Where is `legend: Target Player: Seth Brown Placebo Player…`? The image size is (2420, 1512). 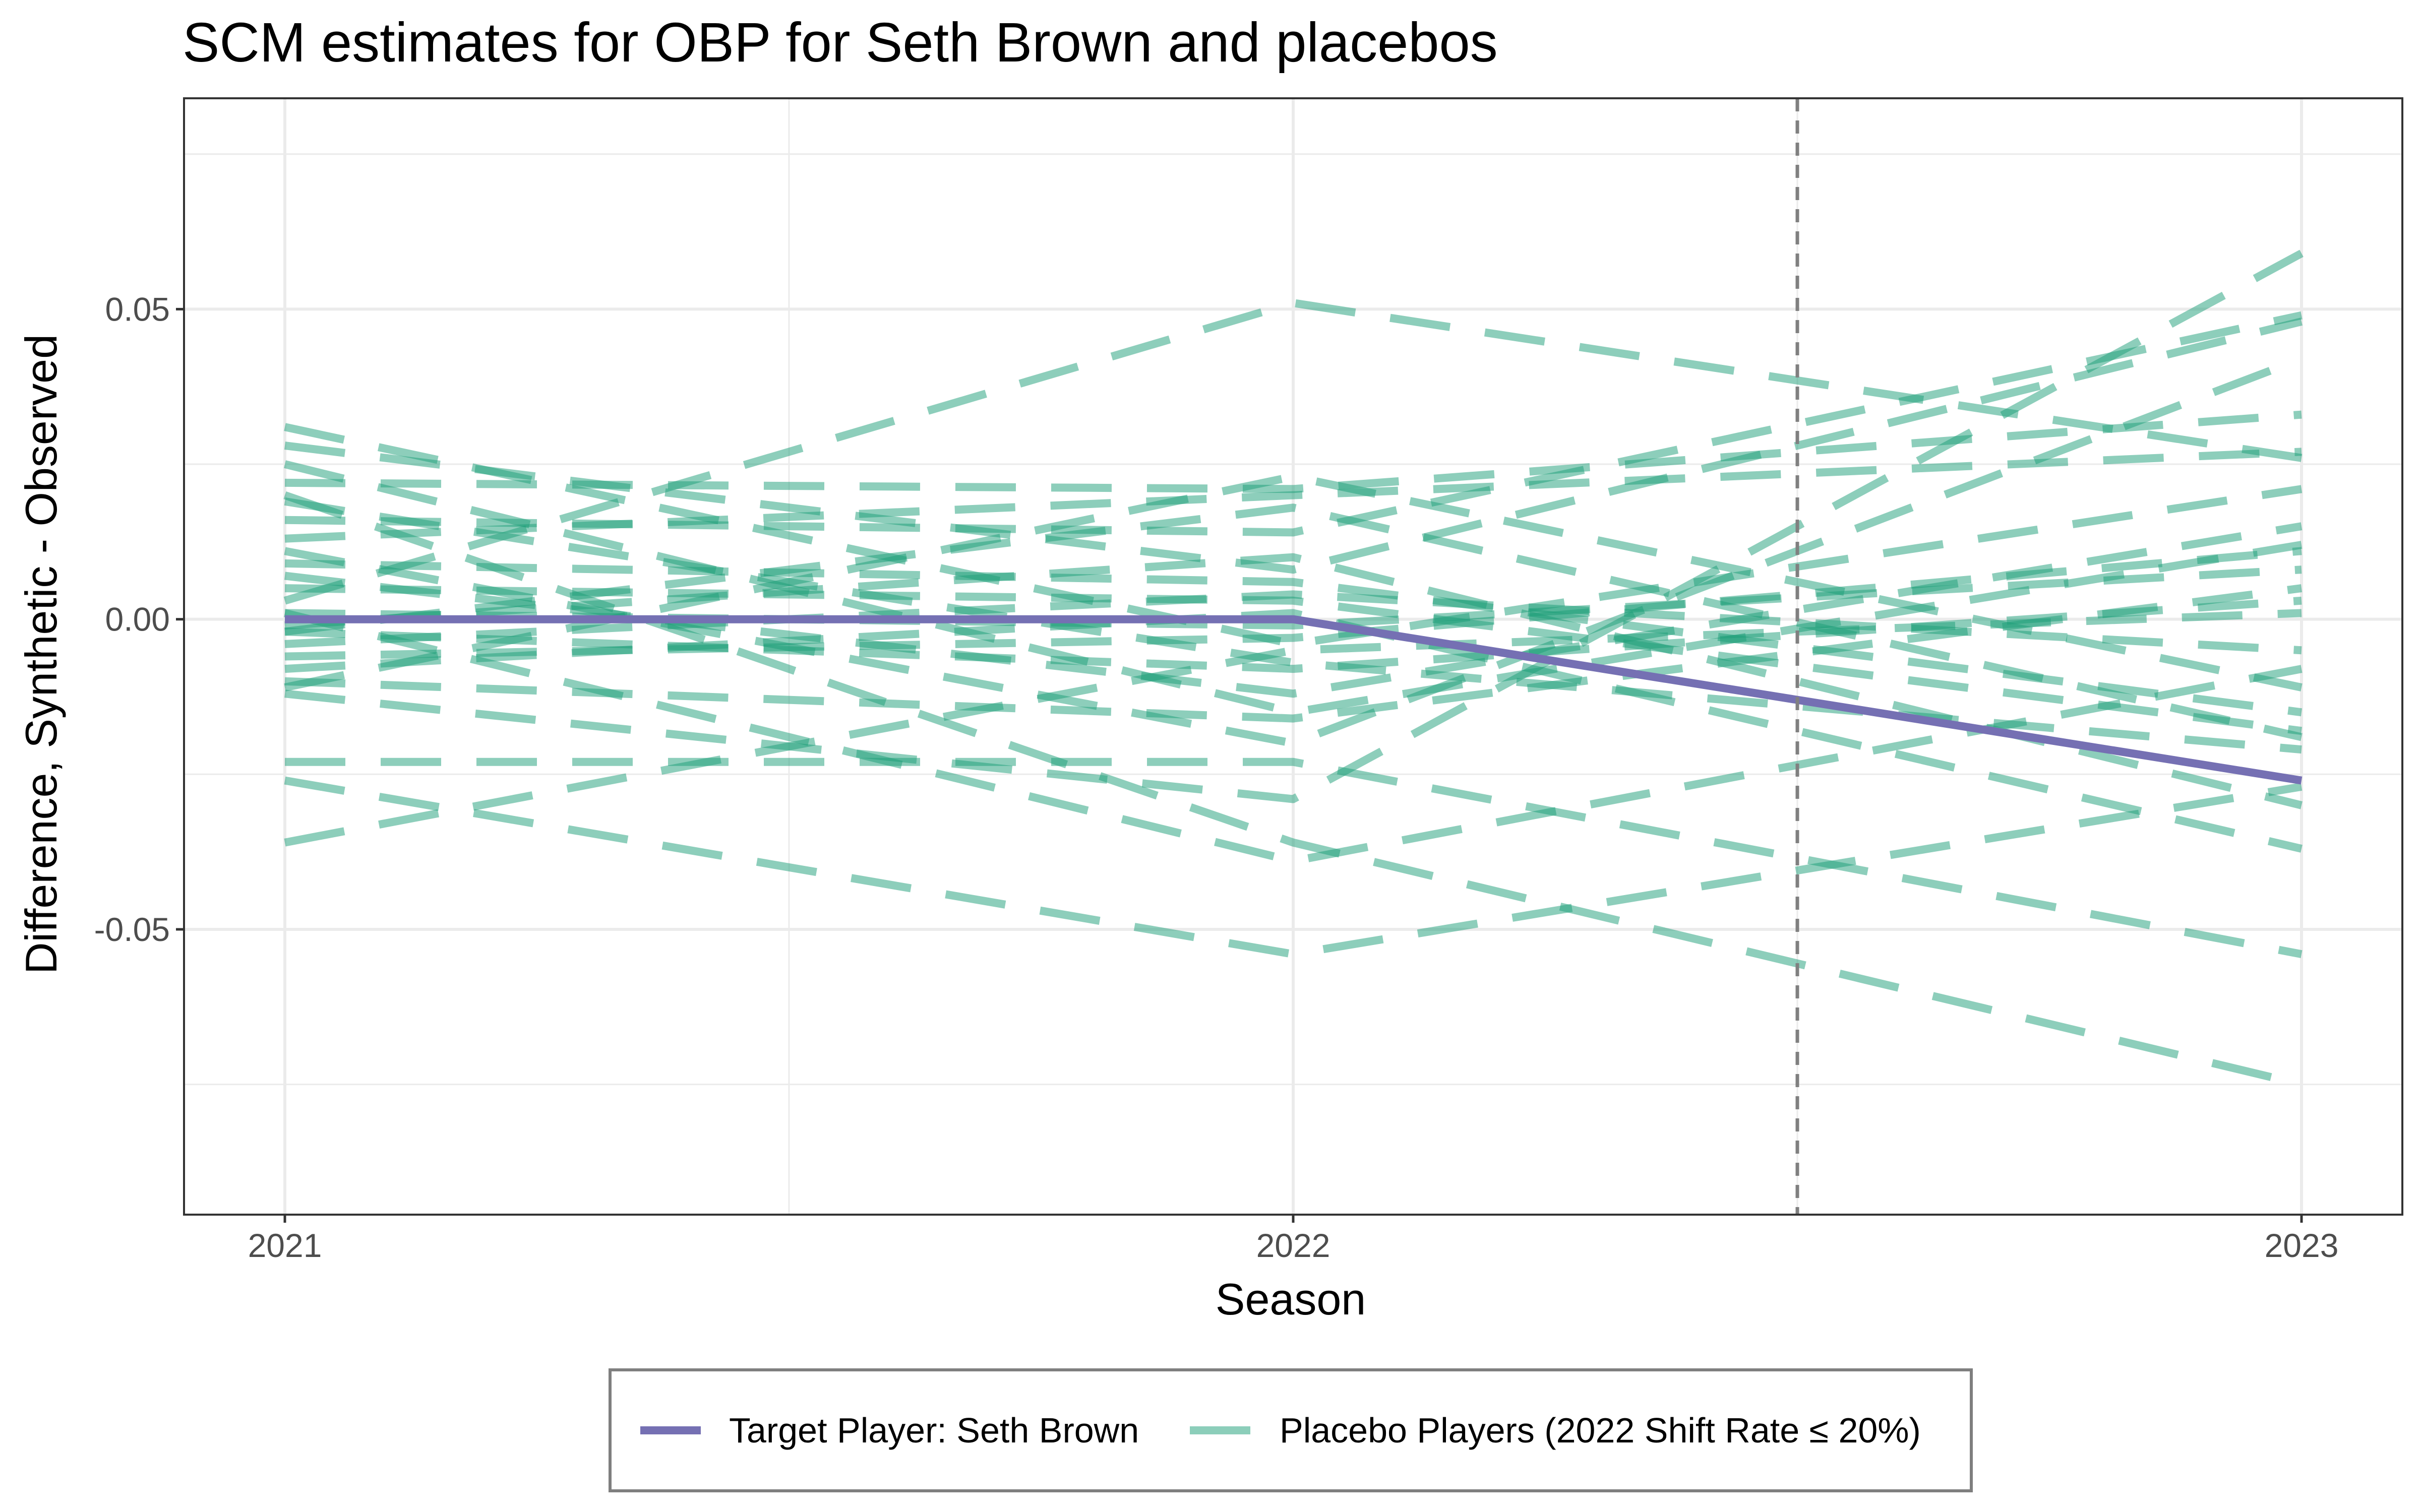 legend: Target Player: Seth Brown Placebo Player… is located at coordinates (1291, 1430).